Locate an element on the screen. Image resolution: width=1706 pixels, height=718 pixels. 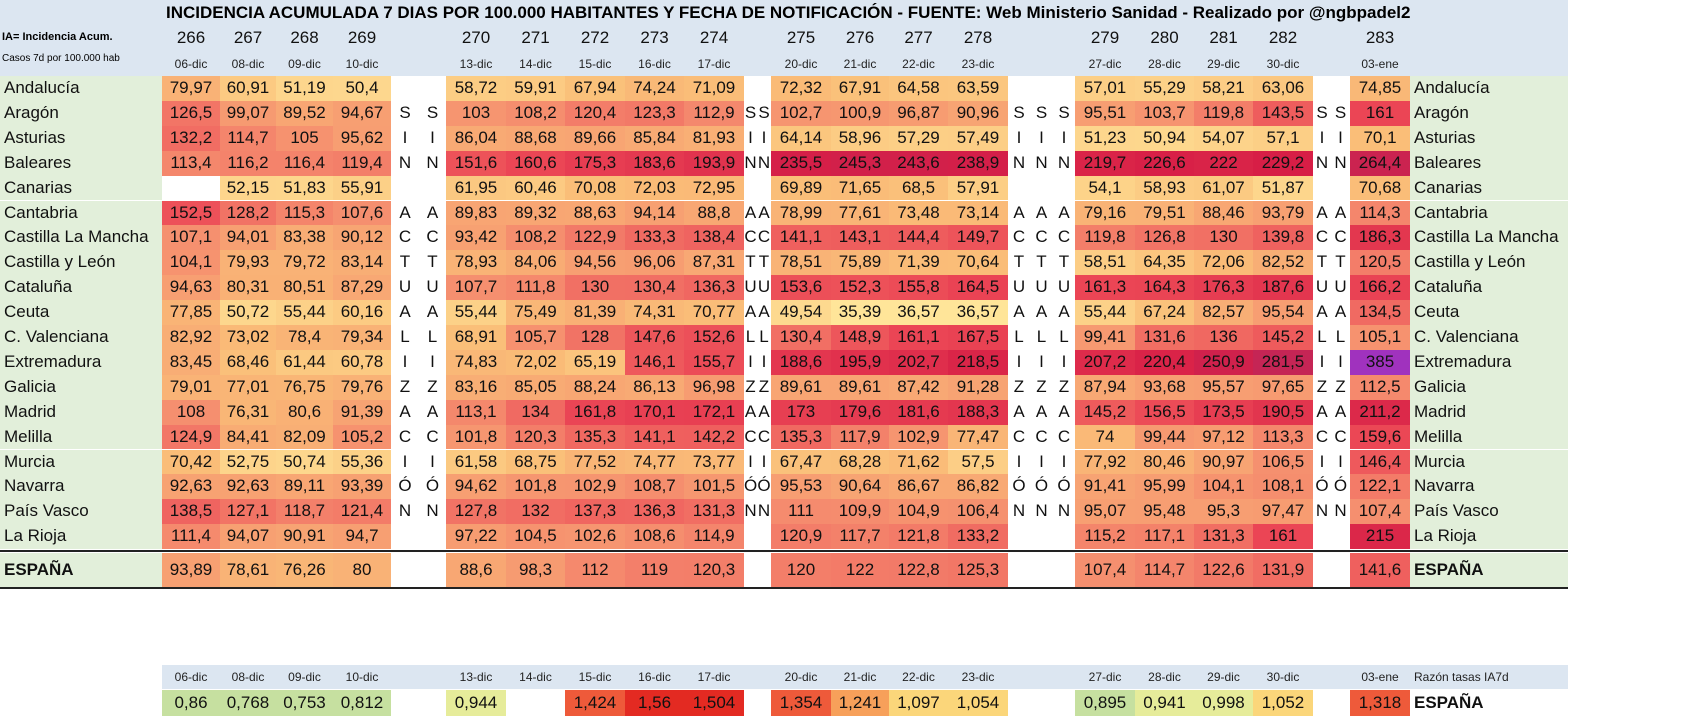
total-cell: 88,6 is located at coordinates (476, 570).